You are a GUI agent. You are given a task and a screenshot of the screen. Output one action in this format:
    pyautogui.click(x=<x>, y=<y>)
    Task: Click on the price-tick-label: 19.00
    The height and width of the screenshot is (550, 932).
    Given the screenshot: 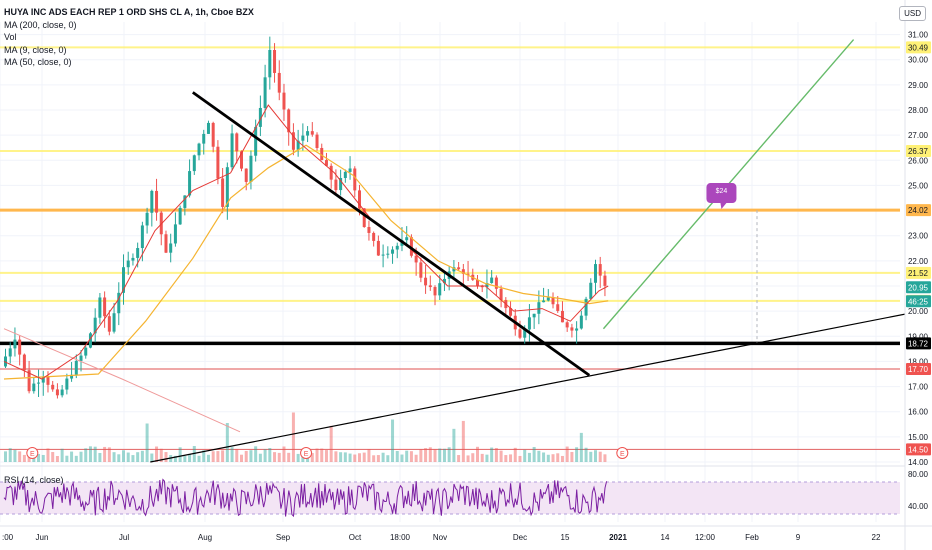 What is the action you would take?
    pyautogui.click(x=918, y=336)
    